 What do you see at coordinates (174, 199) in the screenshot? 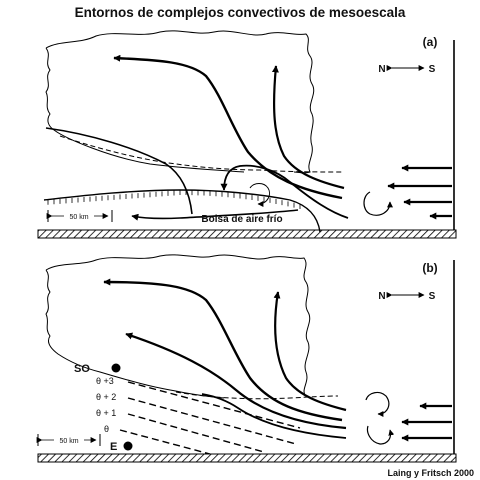
I see `cold-pool-ticks` at bounding box center [174, 199].